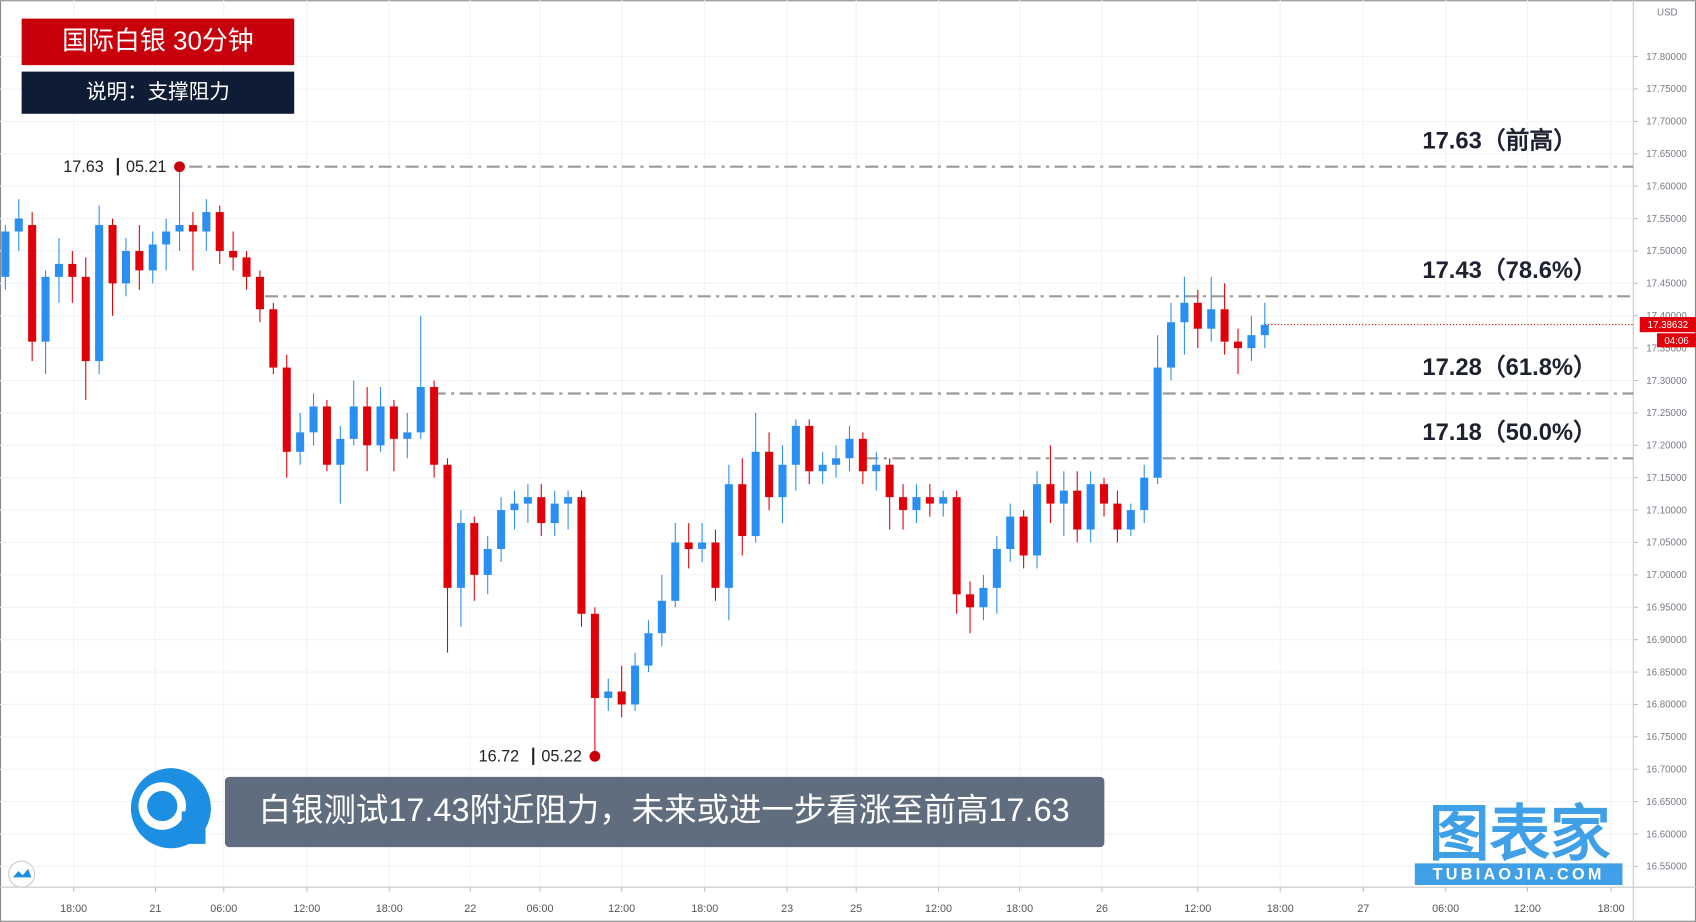 The width and height of the screenshot is (1696, 922). I want to click on last-price-label: 17.38632, so click(1668, 325).